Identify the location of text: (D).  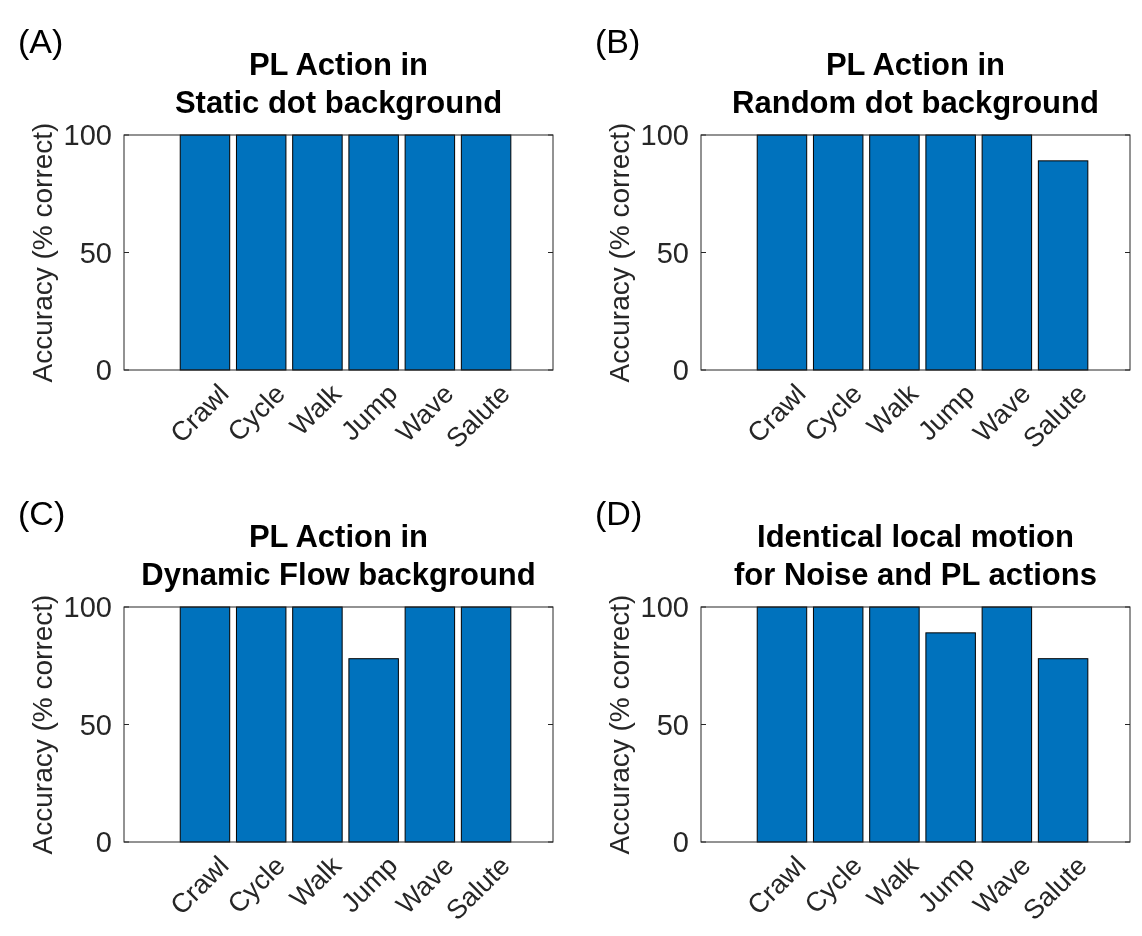
(619, 513).